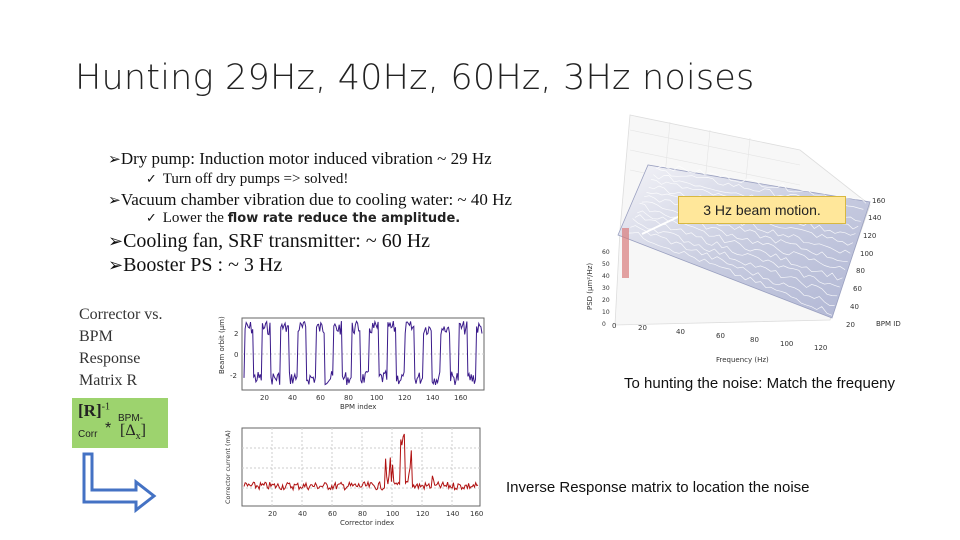  What do you see at coordinates (233, 376) in the screenshot?
I see `ytick: -2` at bounding box center [233, 376].